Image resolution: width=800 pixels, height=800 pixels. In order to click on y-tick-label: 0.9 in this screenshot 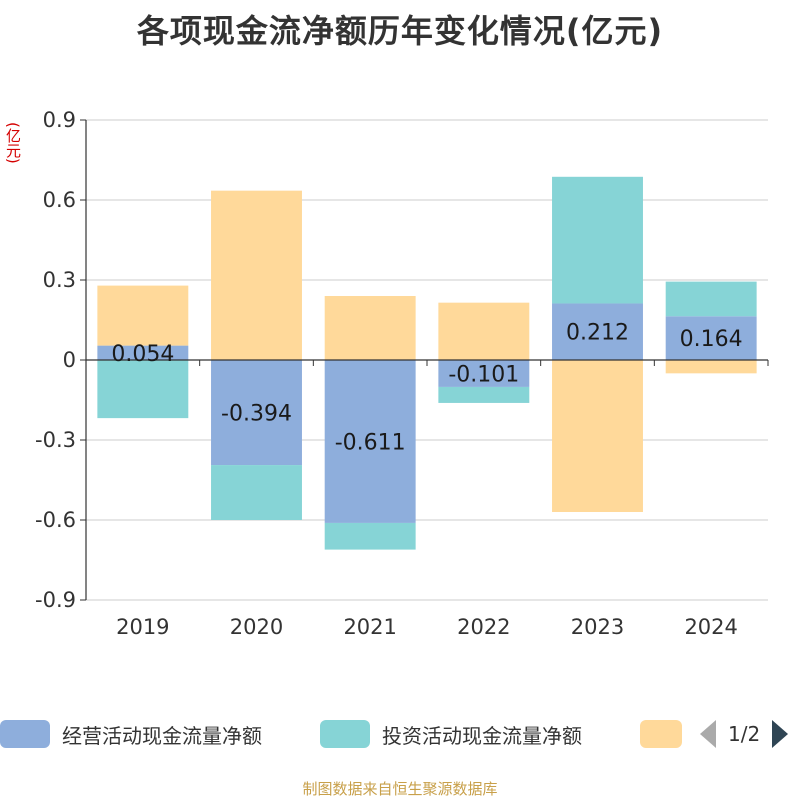, I will do `click(59, 120)`.